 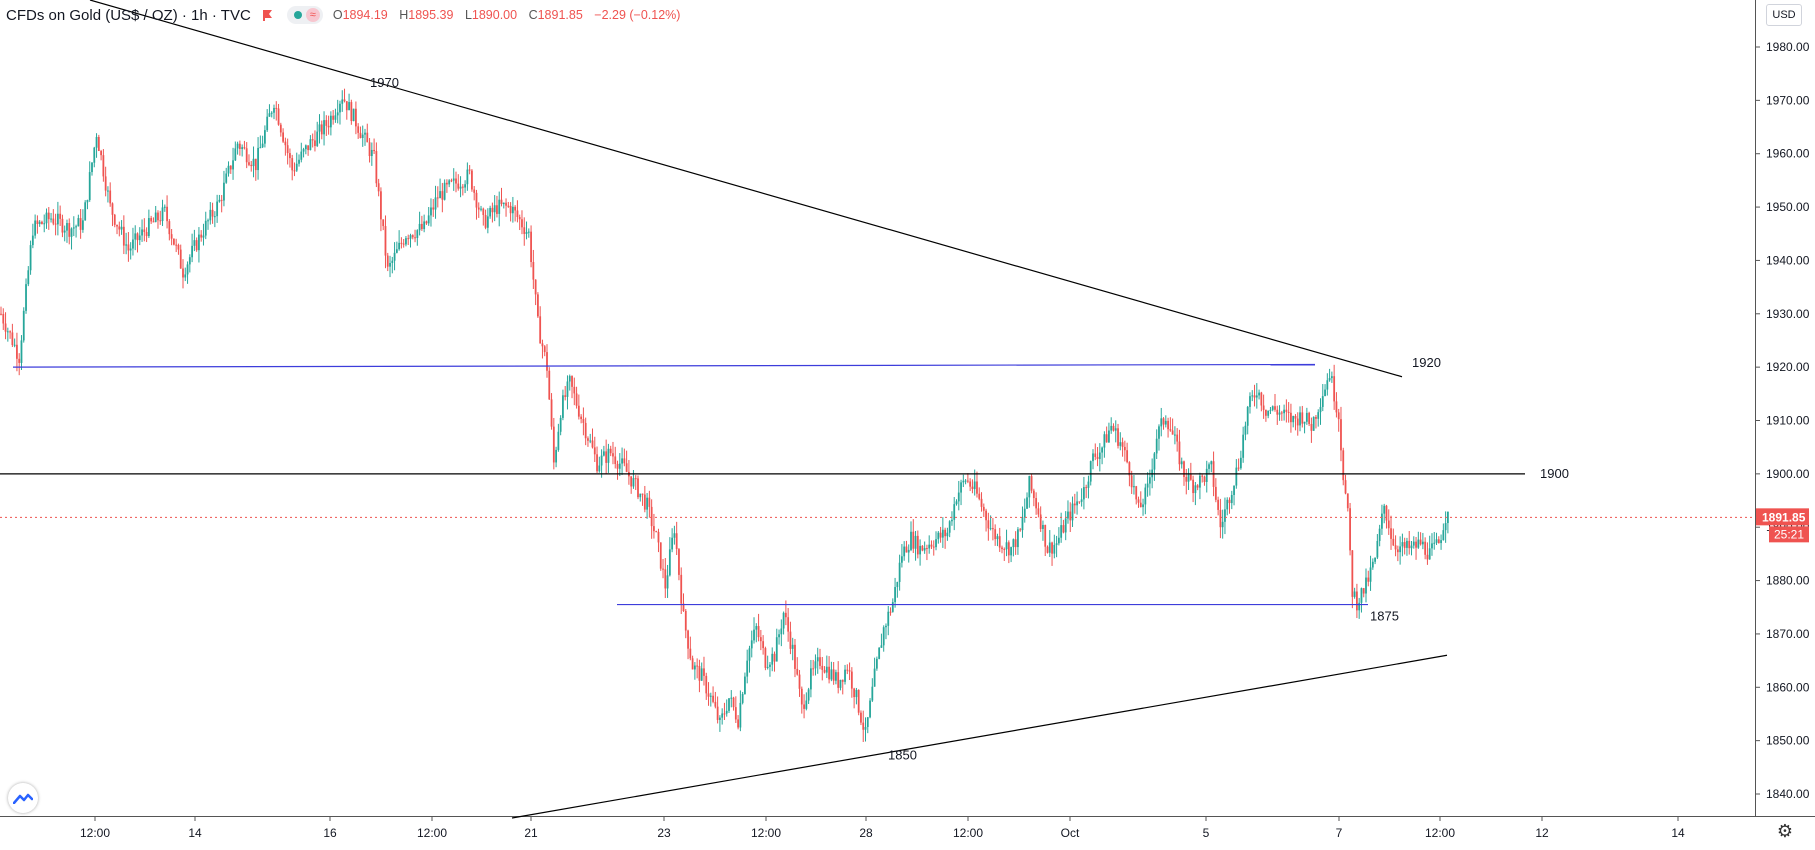 I want to click on y-tick-label: 1950.00, so click(x=1788, y=207).